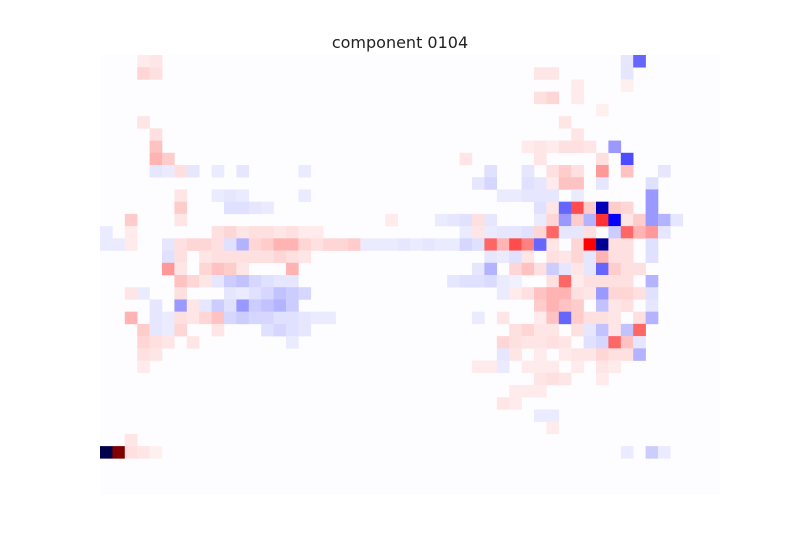 The image size is (800, 550). I want to click on heatmap-cell-r18-c31, so click(491, 281).